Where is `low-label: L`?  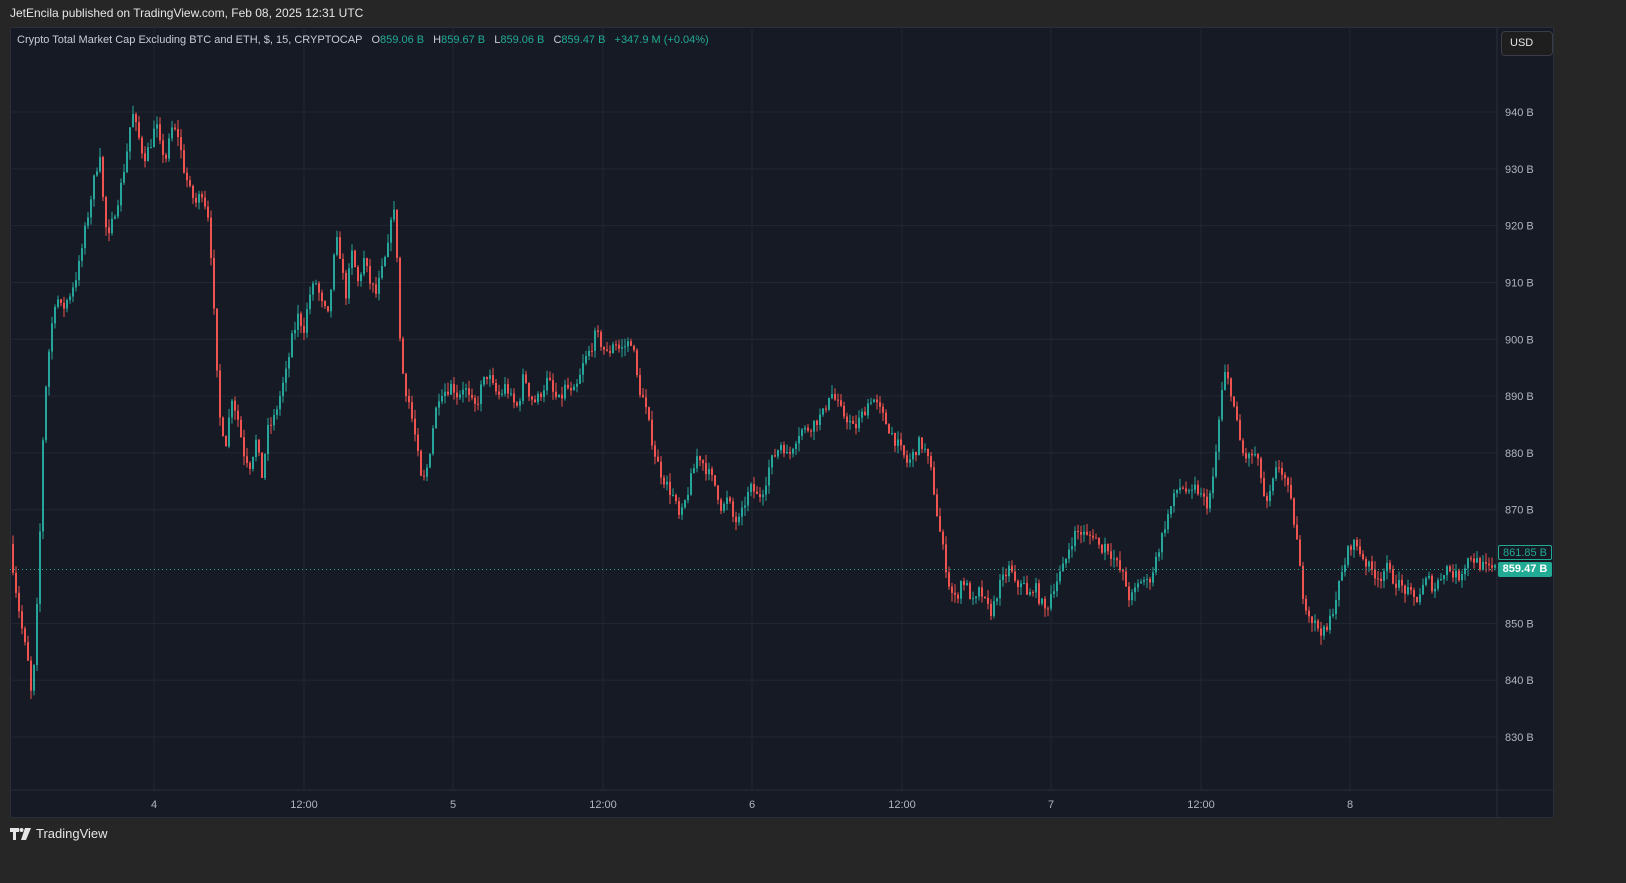
low-label: L is located at coordinates (497, 40).